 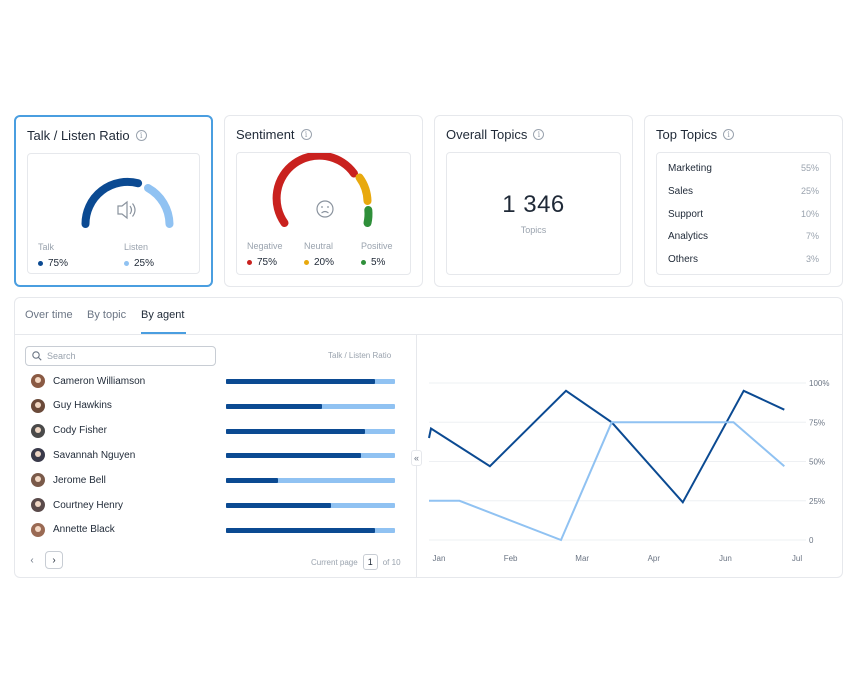 I want to click on negative-value: 75%, so click(x=267, y=262).